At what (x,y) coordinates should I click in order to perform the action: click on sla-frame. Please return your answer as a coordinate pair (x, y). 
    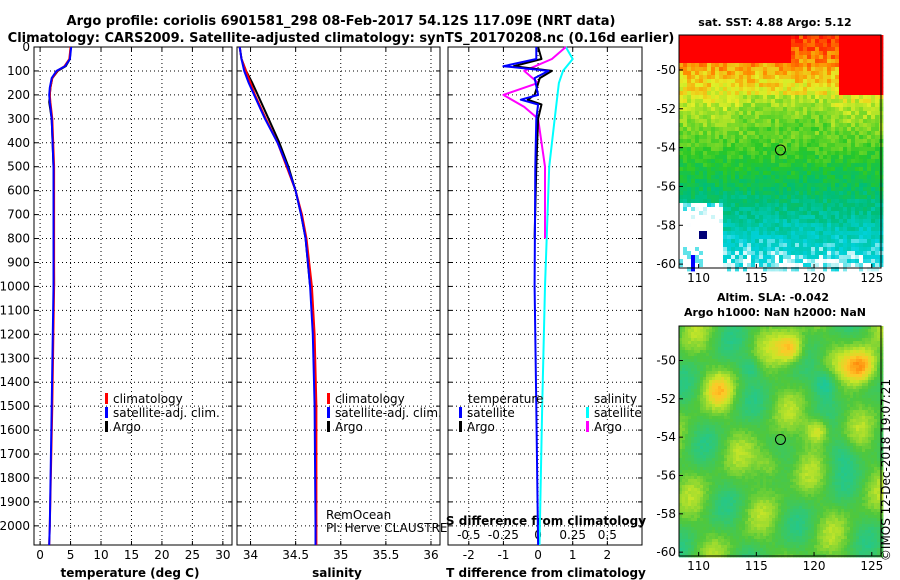
    Looking at the image, I should click on (780, 441).